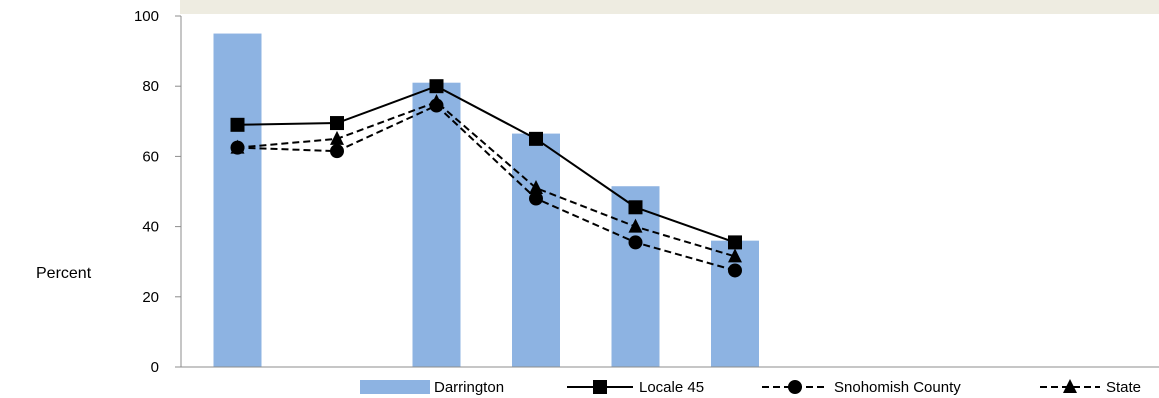  Describe the element at coordinates (635, 387) in the screenshot. I see `legend-item: Locale 45` at that location.